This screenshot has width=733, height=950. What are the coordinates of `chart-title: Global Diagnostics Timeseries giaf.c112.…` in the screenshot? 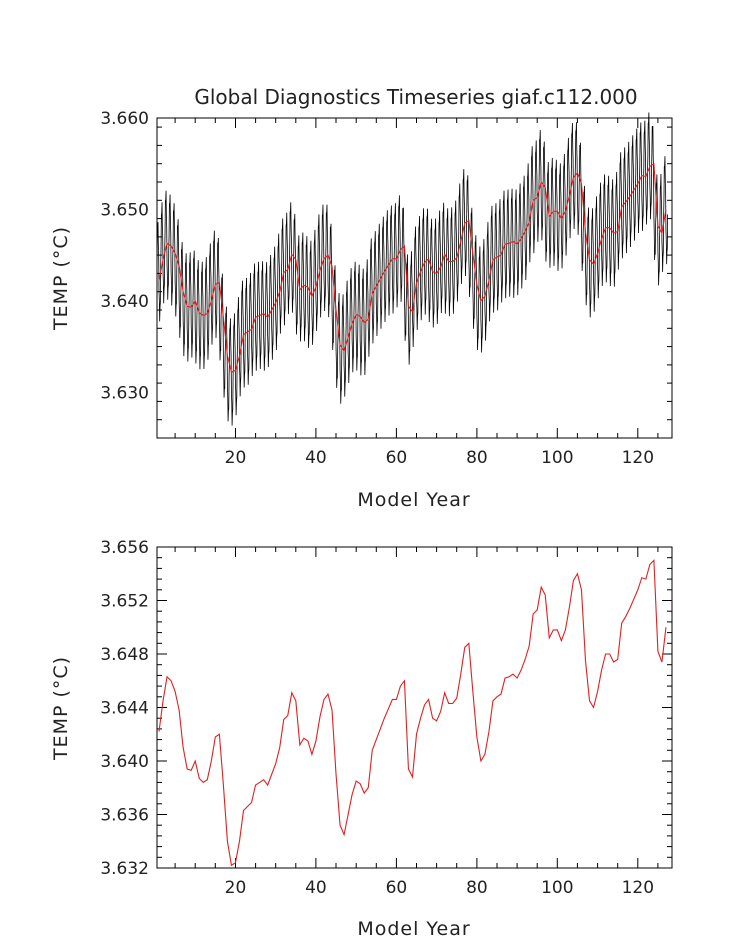 It's located at (415, 97).